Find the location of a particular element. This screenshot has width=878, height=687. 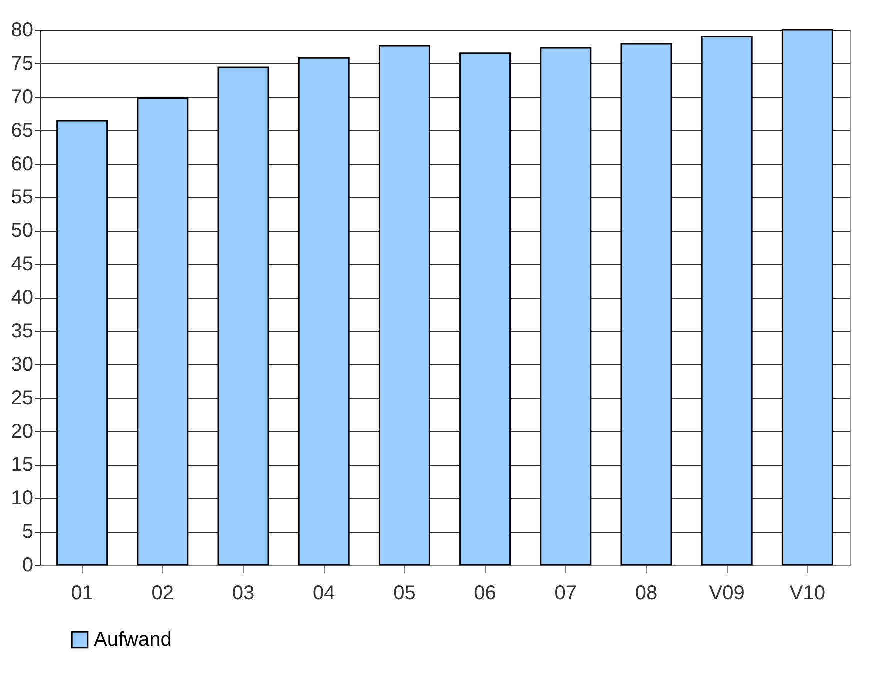

x-tick-label: 08 is located at coordinates (646, 593).